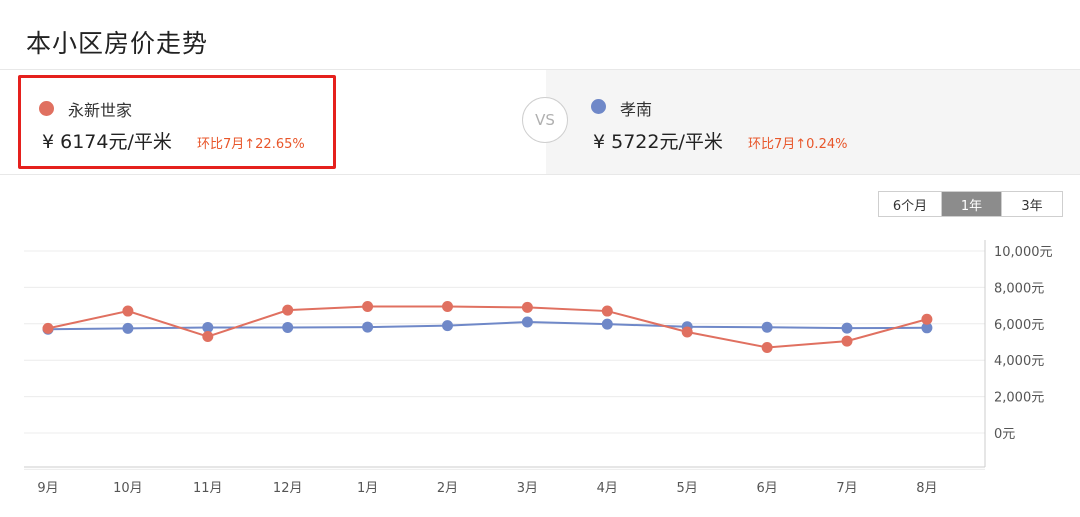 The height and width of the screenshot is (517, 1080). Describe the element at coordinates (1004, 434) in the screenshot. I see `y-tick-label: 0元` at that location.